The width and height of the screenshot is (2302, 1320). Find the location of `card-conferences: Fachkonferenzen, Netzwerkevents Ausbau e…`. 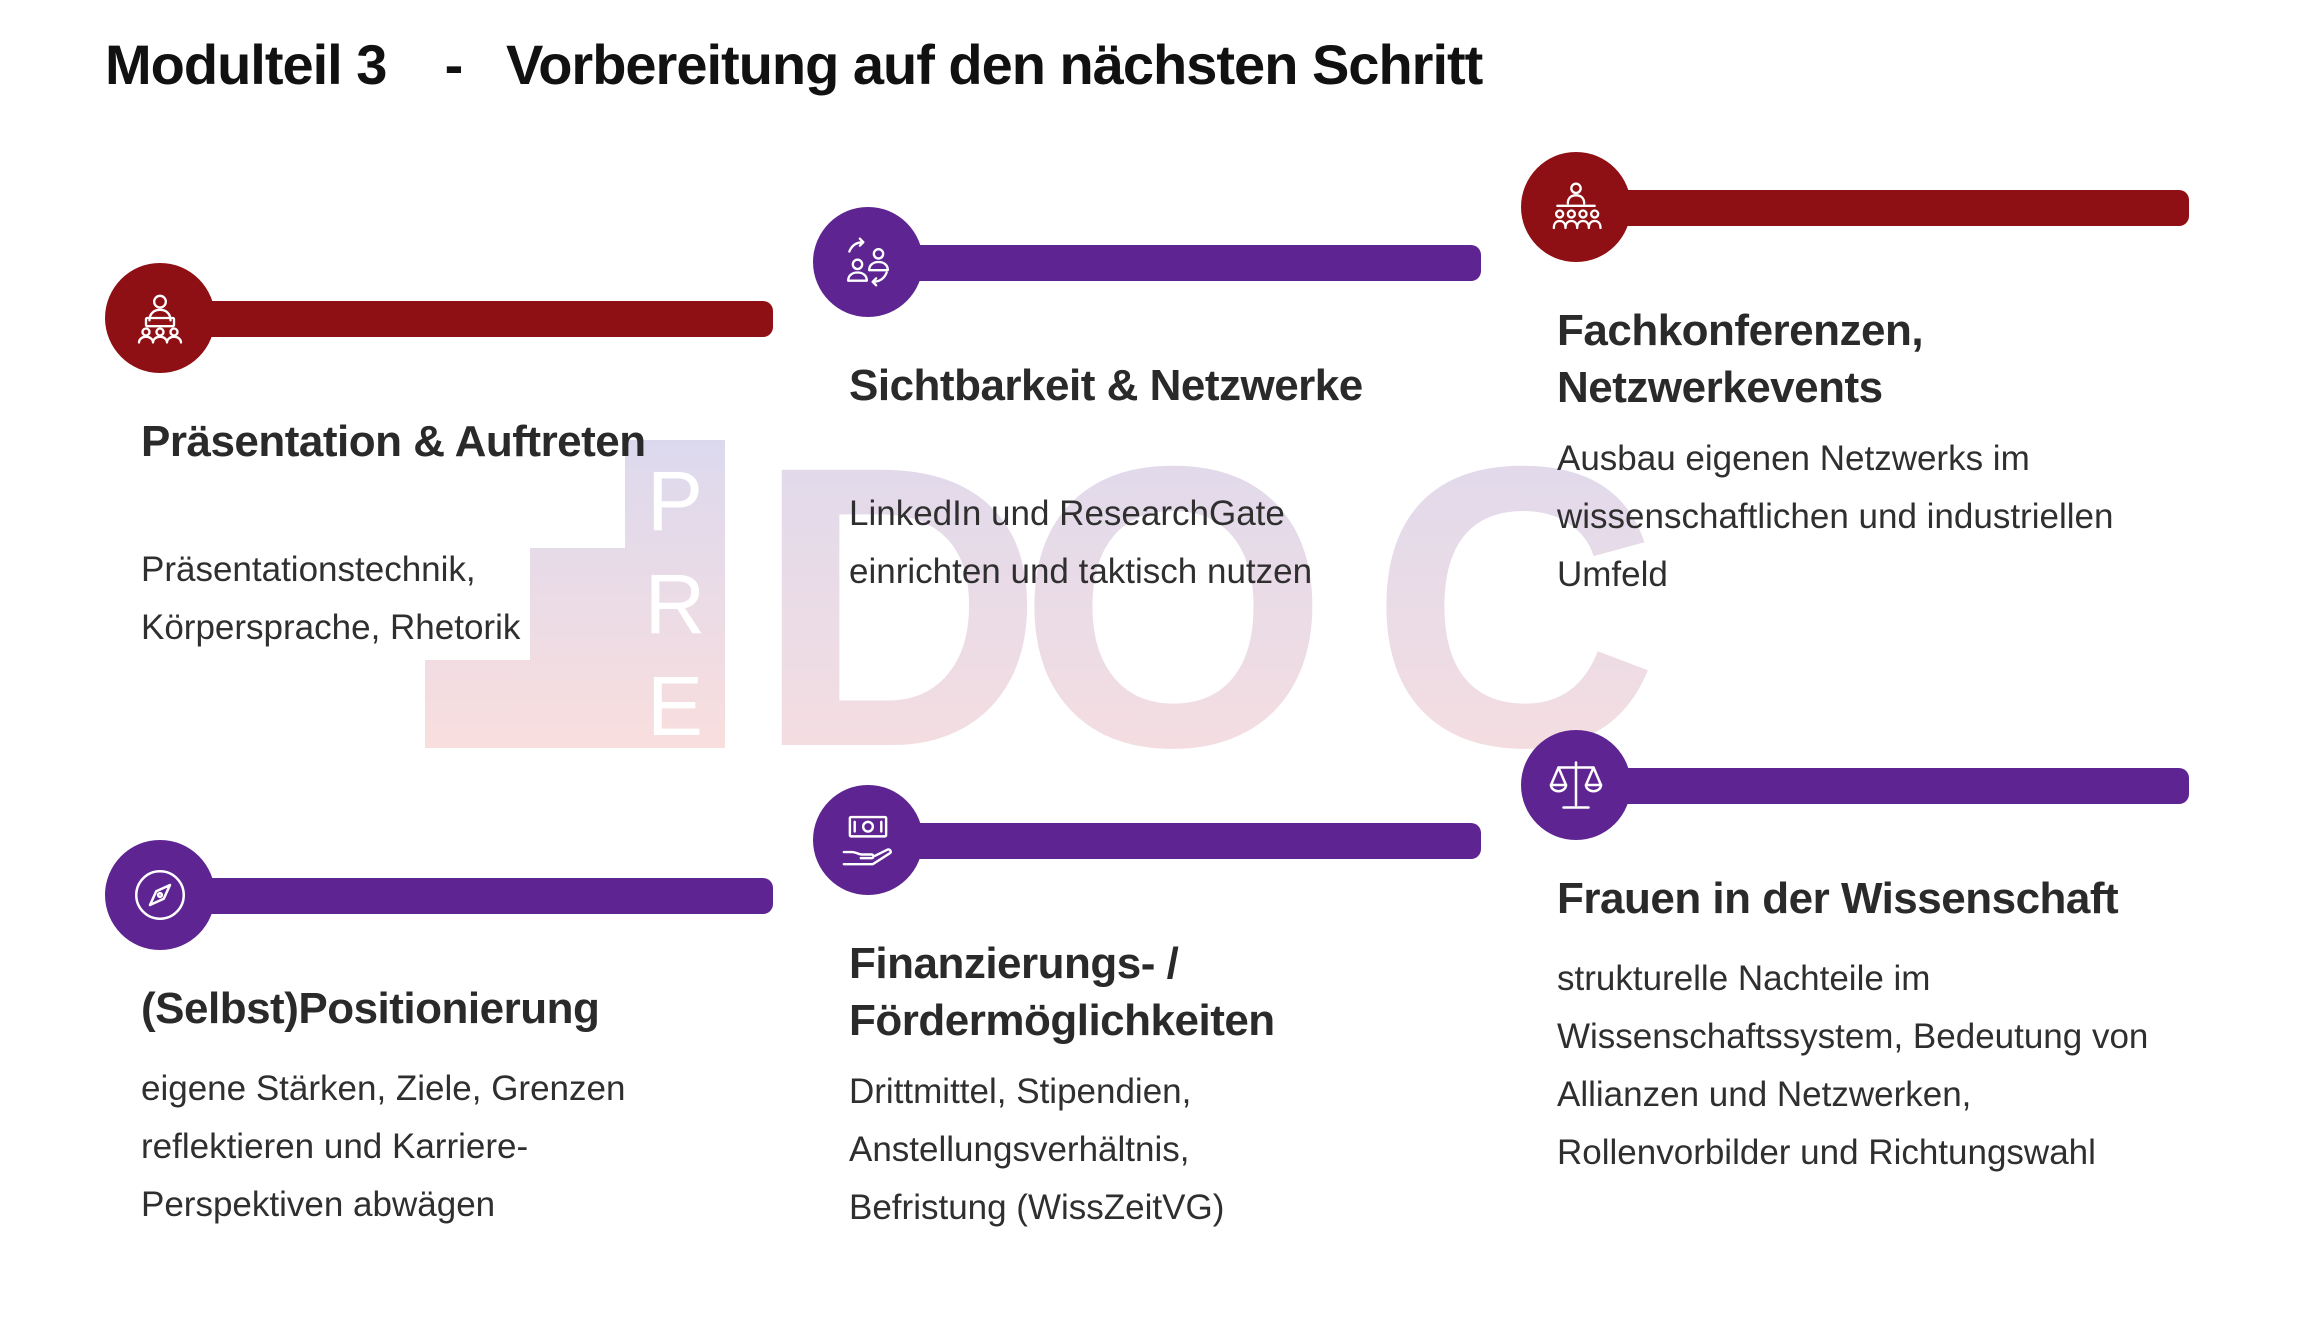

card-conferences: Fachkonferenzen, Netzwerkevents Ausbau e… is located at coordinates (1871, 392).